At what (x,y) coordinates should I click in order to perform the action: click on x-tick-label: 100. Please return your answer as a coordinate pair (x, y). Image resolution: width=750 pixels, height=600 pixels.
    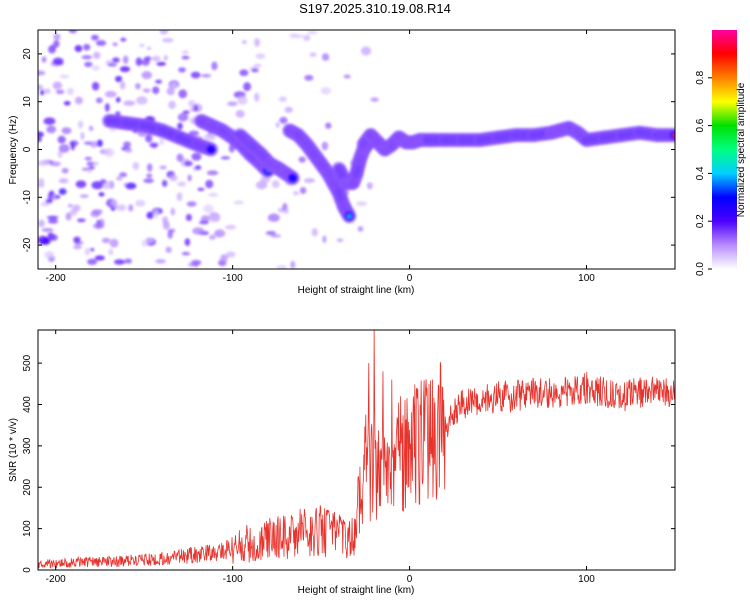
    Looking at the image, I should click on (586, 579).